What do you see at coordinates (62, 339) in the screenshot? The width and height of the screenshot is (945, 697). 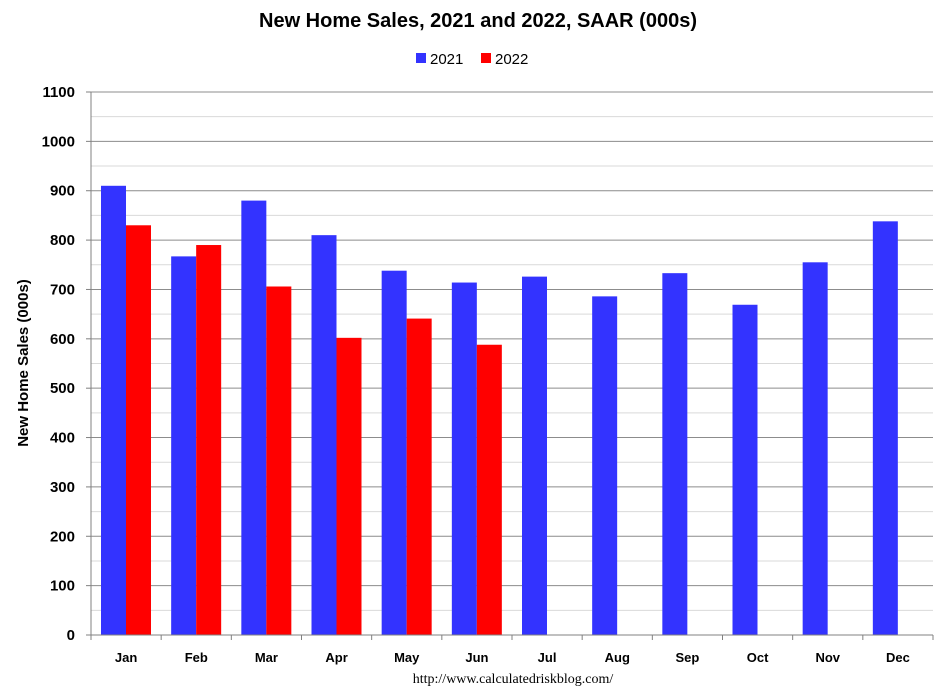 I see `y-tick-label: 600` at bounding box center [62, 339].